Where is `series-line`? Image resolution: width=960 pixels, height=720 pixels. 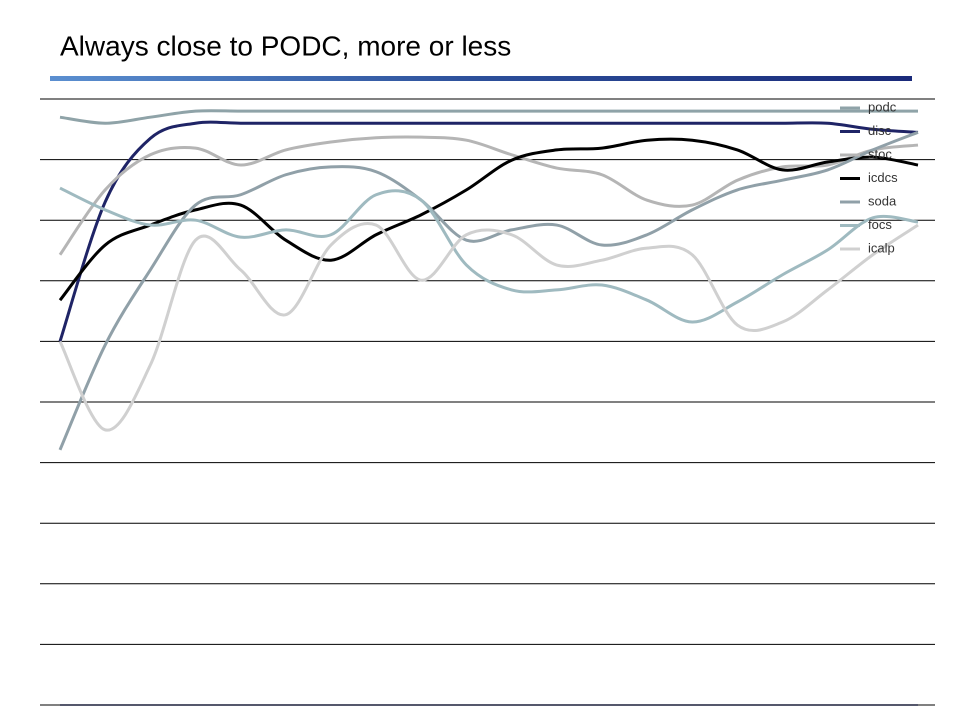 series-line is located at coordinates (488, 117).